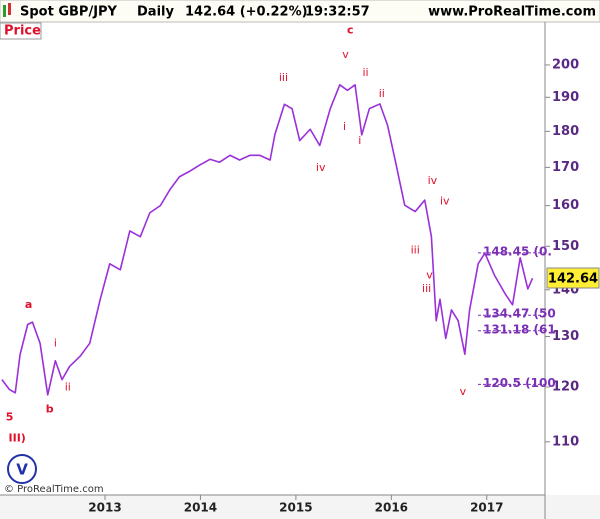 This screenshot has height=519, width=600. Describe the element at coordinates (565, 441) in the screenshot. I see `y-tick-label: 110` at that location.